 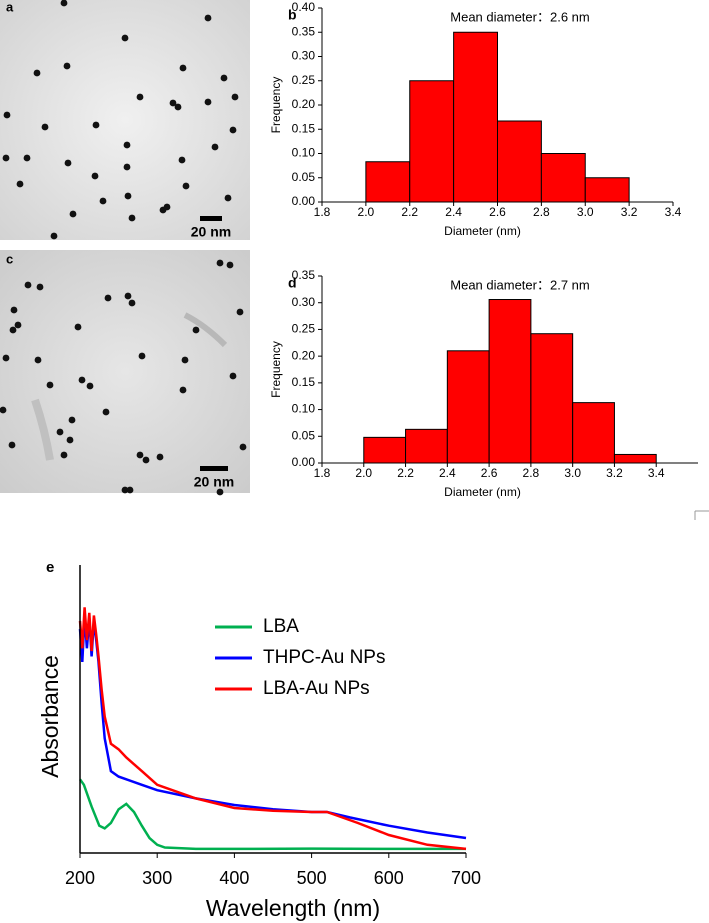 What do you see at coordinates (316, 688) in the screenshot?
I see `legend-label: LBA-Au NPs` at bounding box center [316, 688].